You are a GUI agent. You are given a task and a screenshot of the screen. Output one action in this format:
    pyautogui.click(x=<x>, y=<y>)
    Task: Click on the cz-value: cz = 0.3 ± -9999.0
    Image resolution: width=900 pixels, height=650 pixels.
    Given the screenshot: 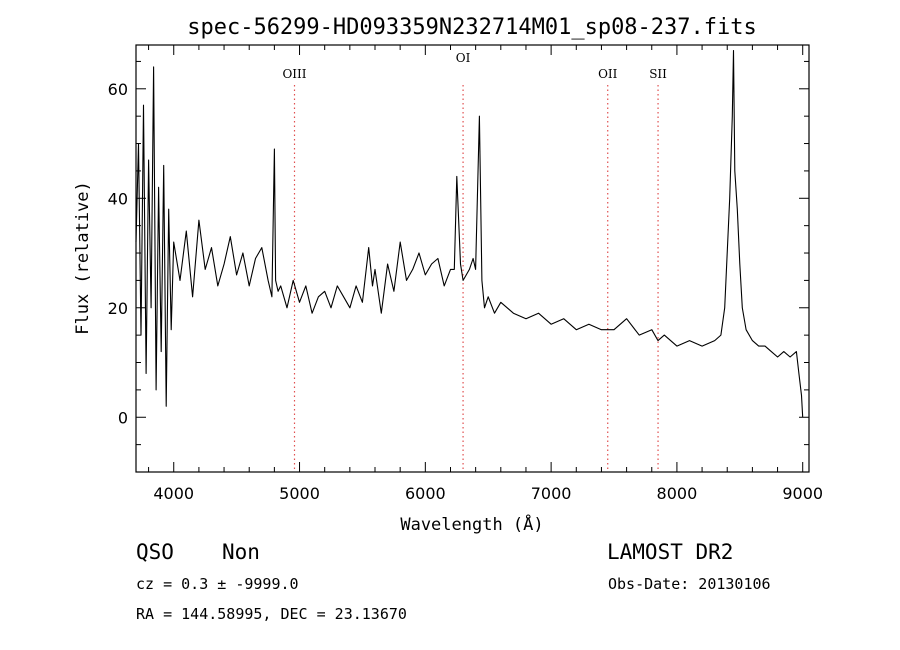 What is the action you would take?
    pyautogui.click(x=217, y=584)
    